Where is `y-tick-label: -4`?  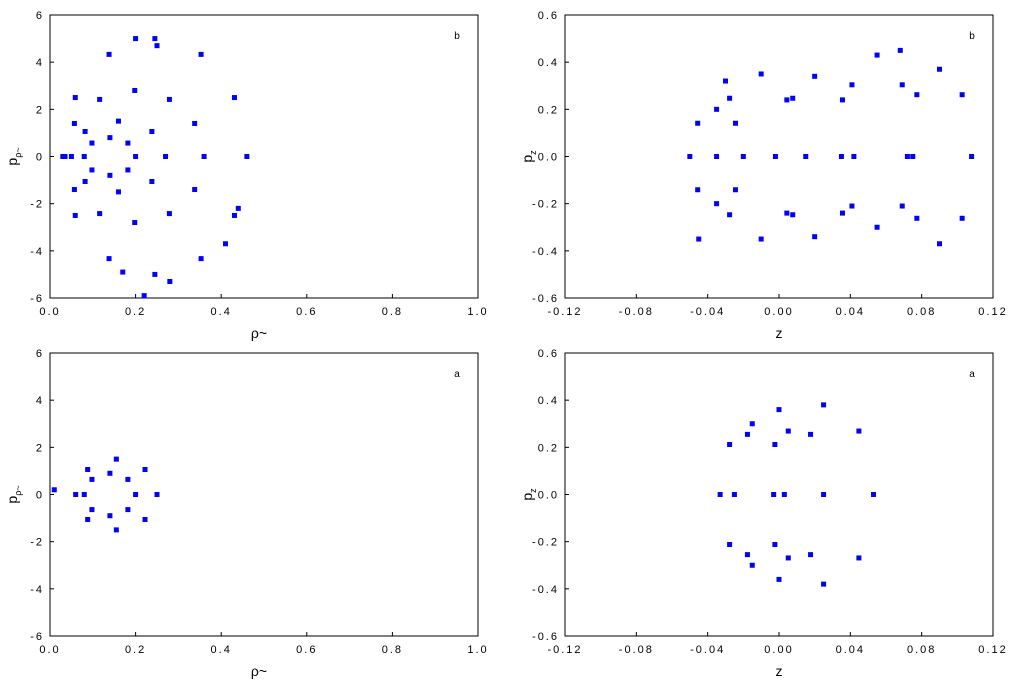 y-tick-label: -4 is located at coordinates (37, 252).